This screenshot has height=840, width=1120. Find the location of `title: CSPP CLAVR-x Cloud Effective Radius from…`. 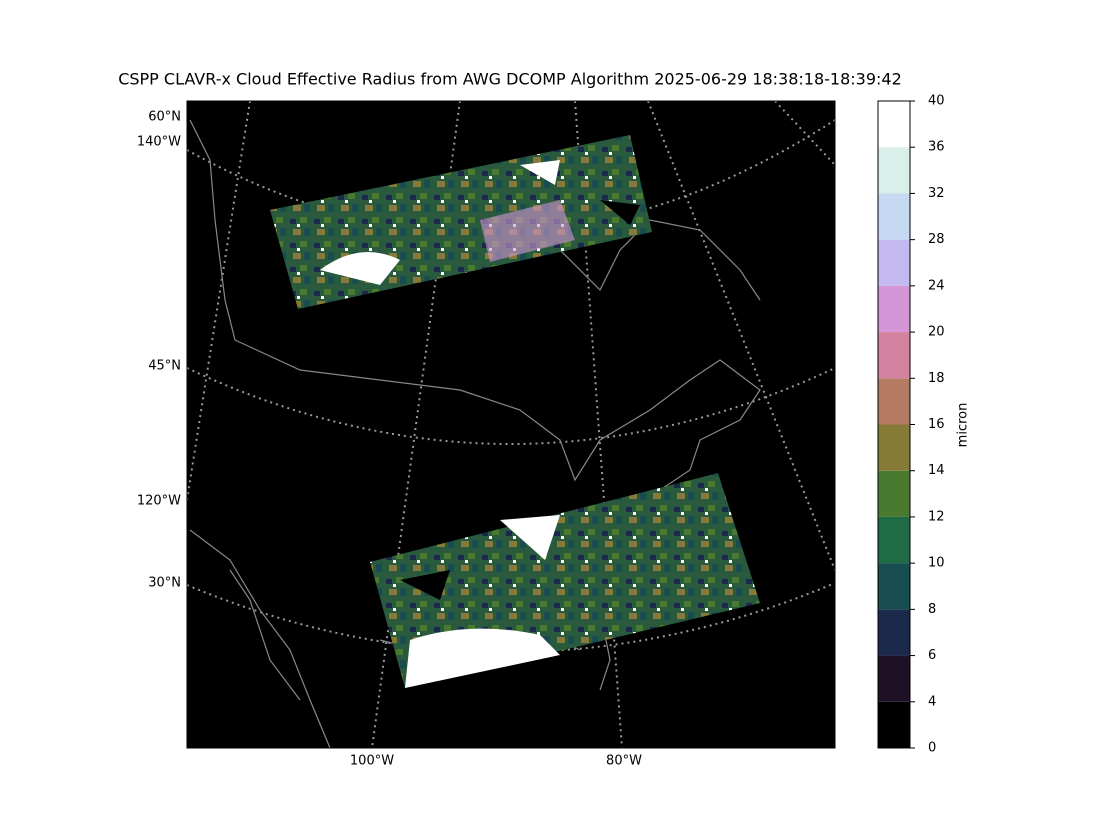

title: CSPP CLAVR-x Cloud Effective Radius from… is located at coordinates (510, 79).